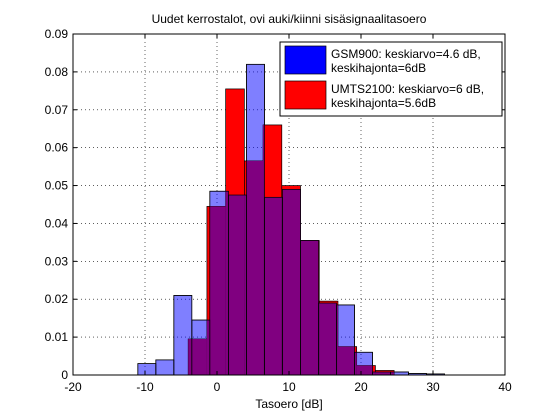 This screenshot has width=560, height=420. What do you see at coordinates (407, 89) in the screenshot?
I see `legend-label: UMTS2100: keskiarvo=6 dB,` at bounding box center [407, 89].